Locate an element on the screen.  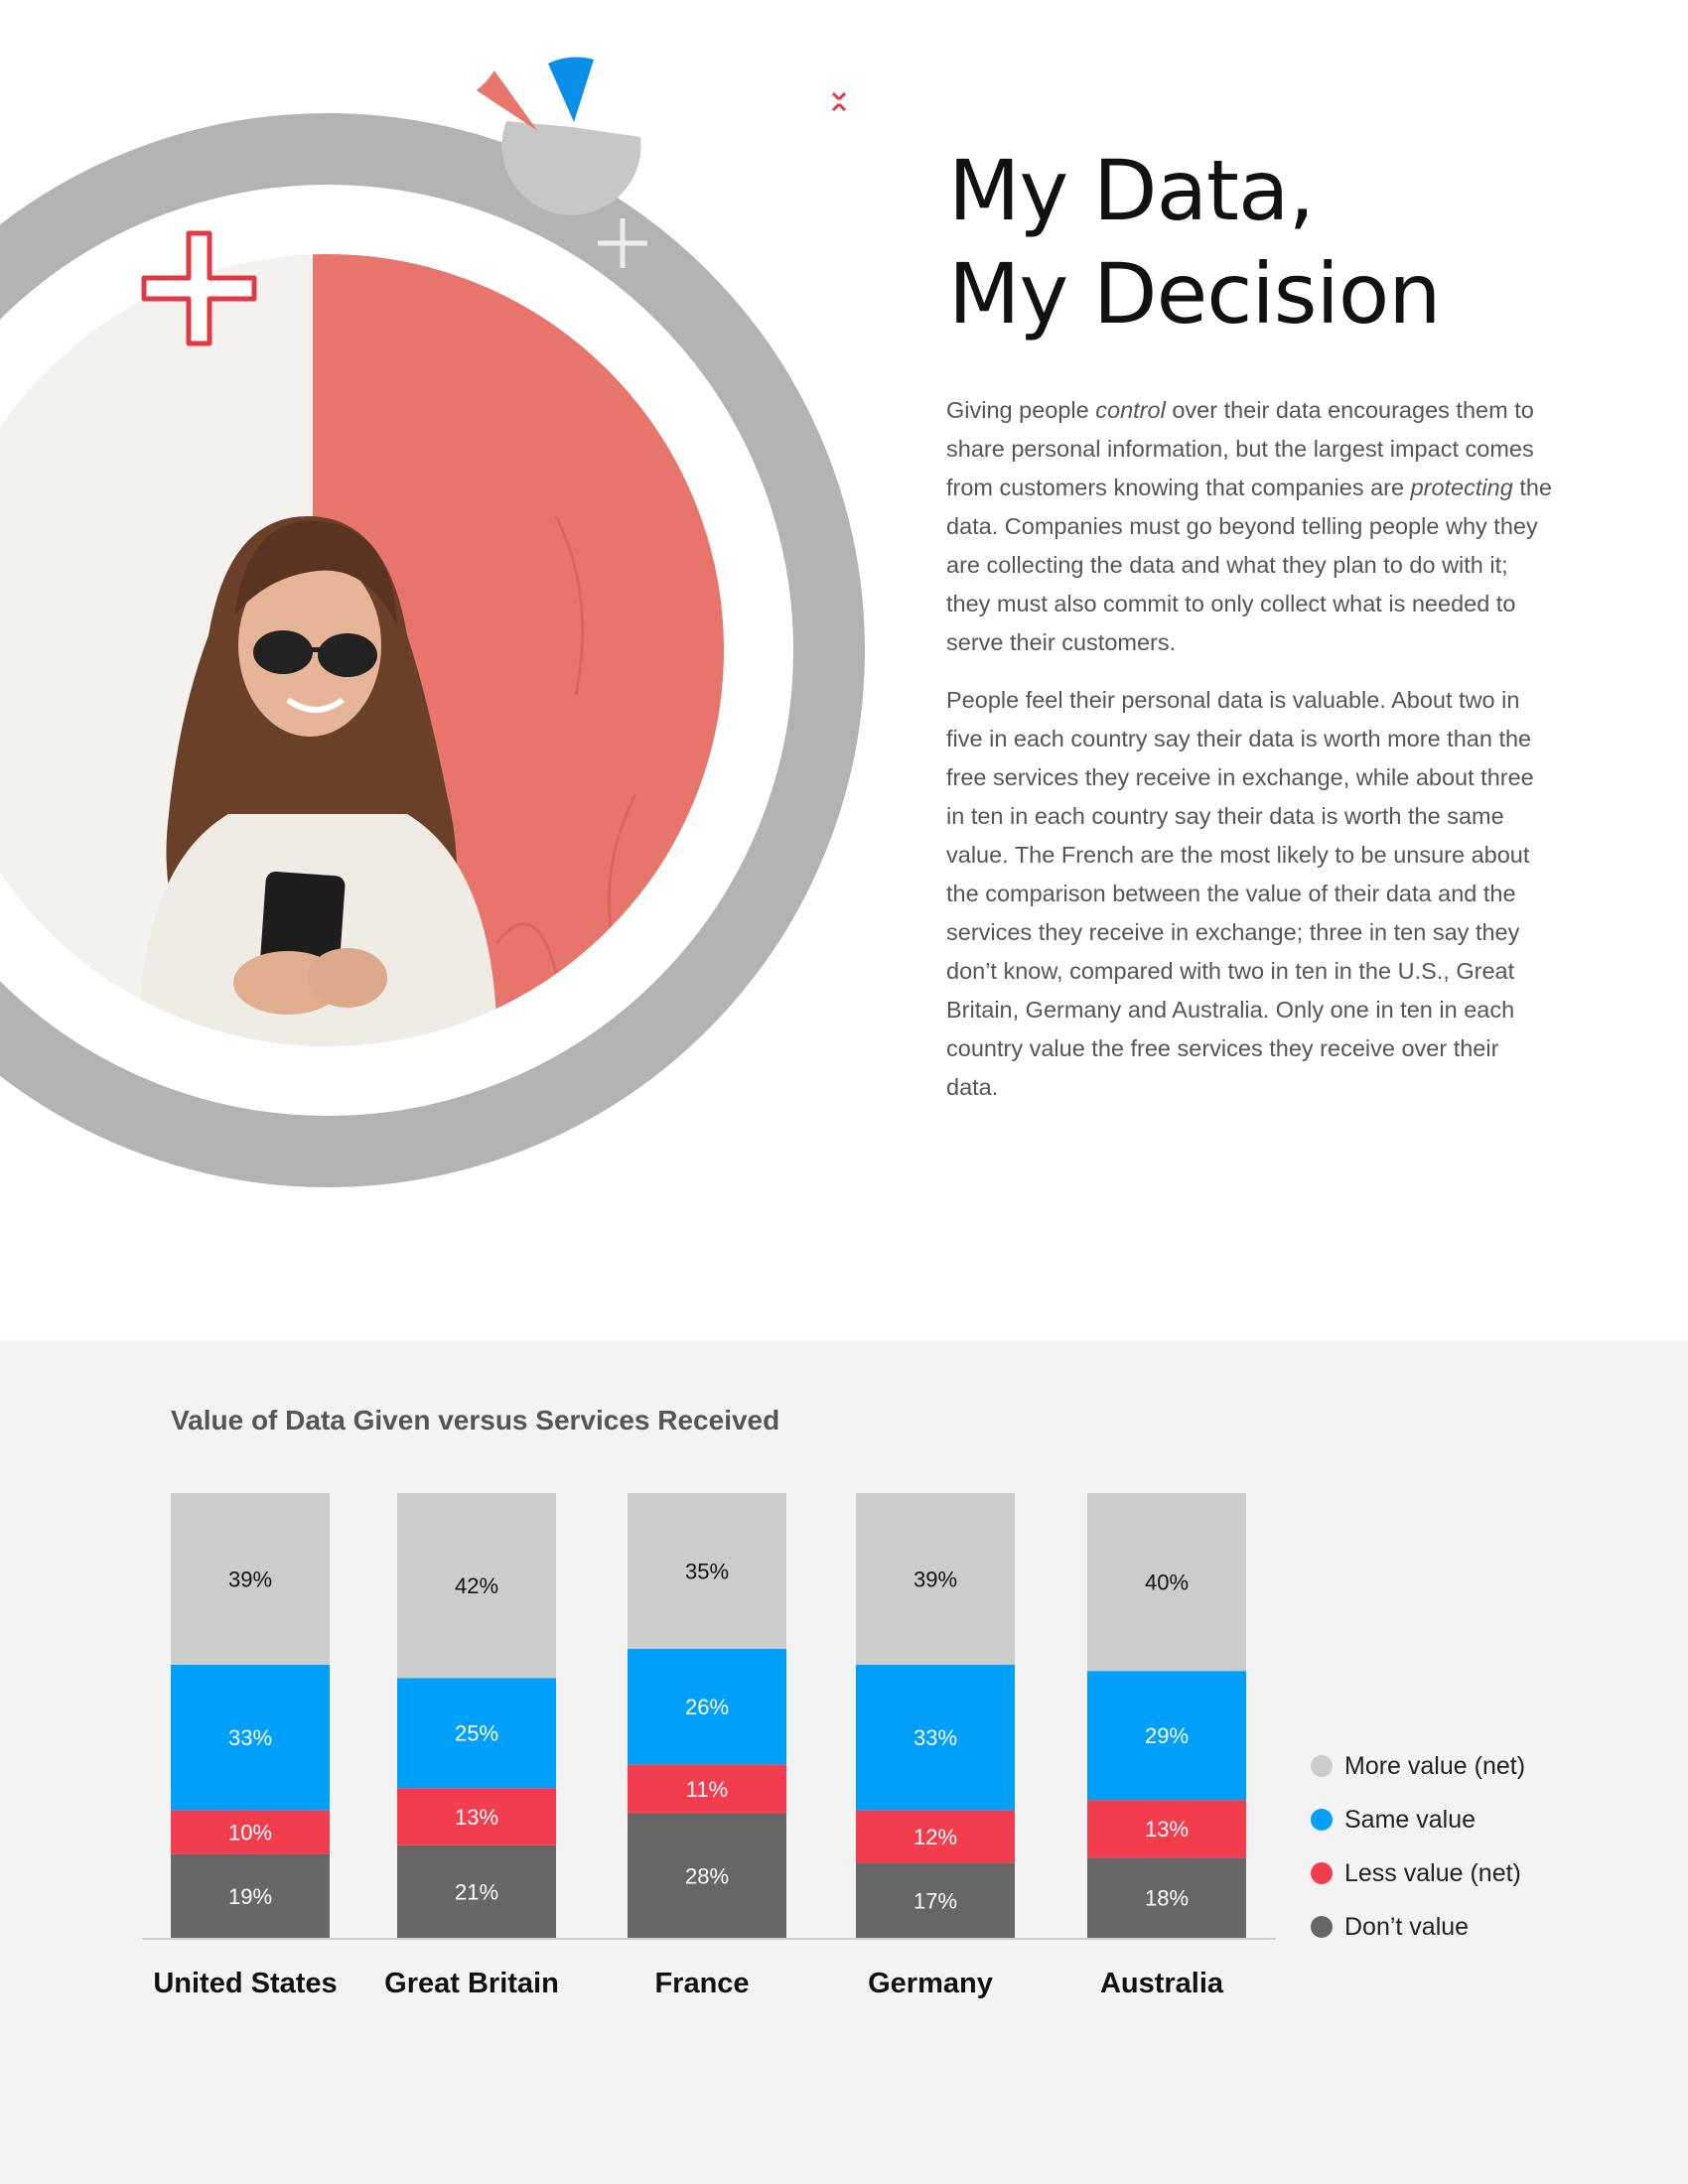
legend-item: More value (net) is located at coordinates (1418, 1766).